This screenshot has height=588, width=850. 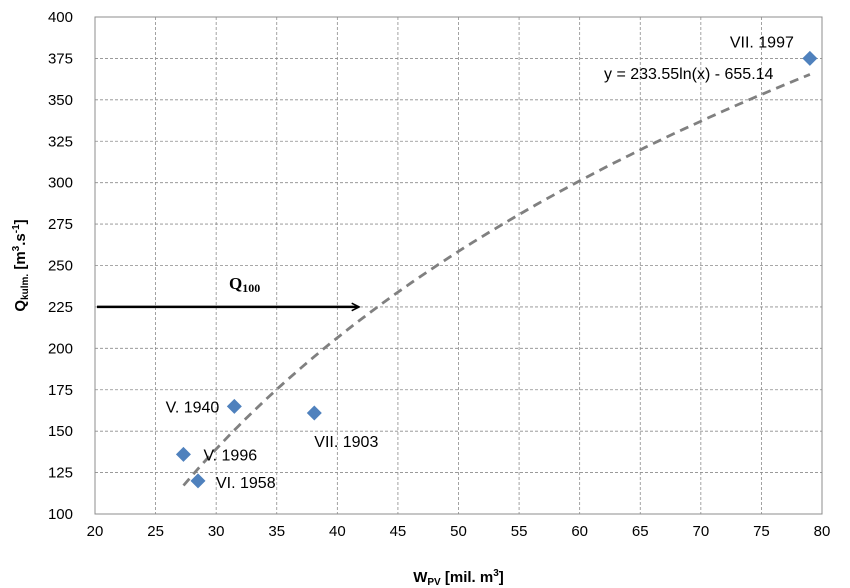 I want to click on x-axis-label-sub: PV, so click(x=434, y=582).